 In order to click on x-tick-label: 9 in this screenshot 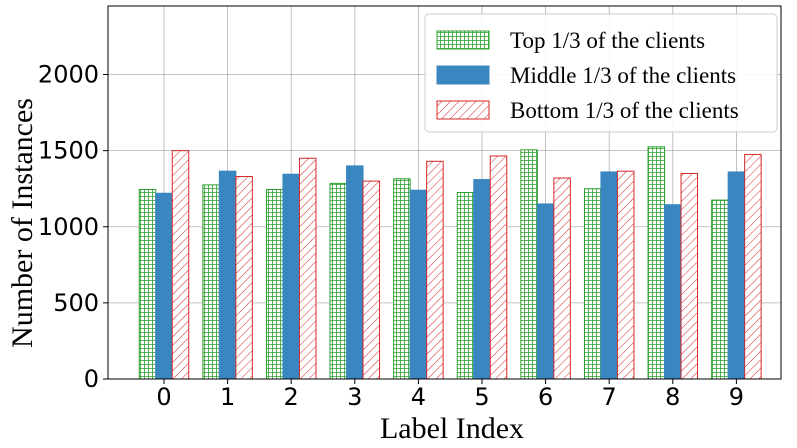, I will do `click(736, 397)`.